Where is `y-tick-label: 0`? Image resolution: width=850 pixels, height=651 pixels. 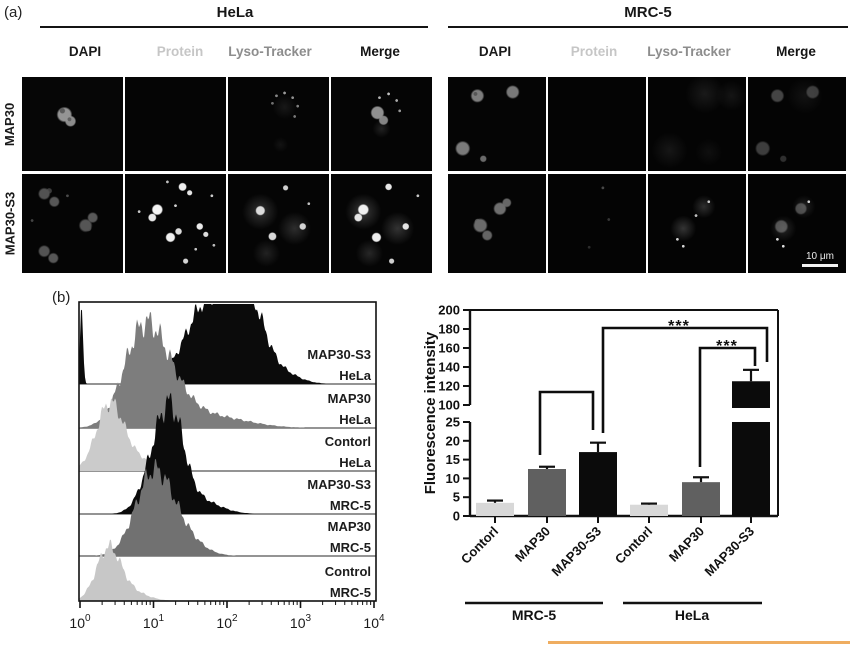
y-tick-label: 0 is located at coordinates (456, 516).